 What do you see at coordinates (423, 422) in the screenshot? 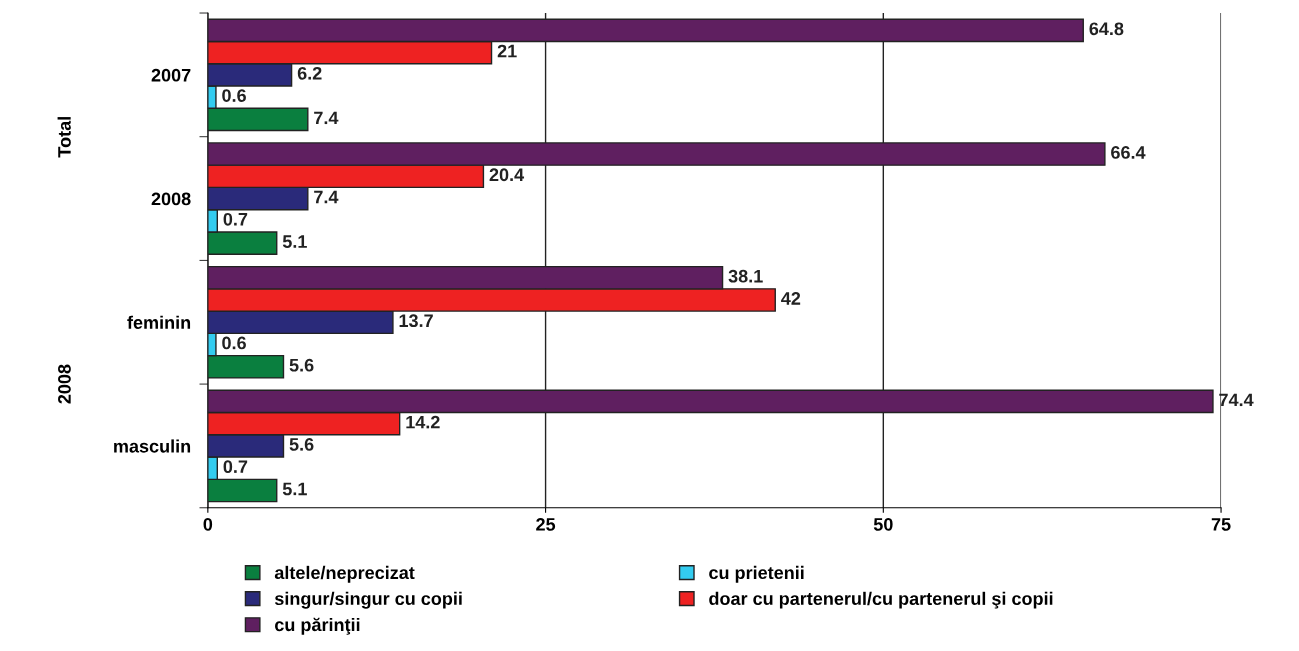
I see `data-label: 14.2` at bounding box center [423, 422].